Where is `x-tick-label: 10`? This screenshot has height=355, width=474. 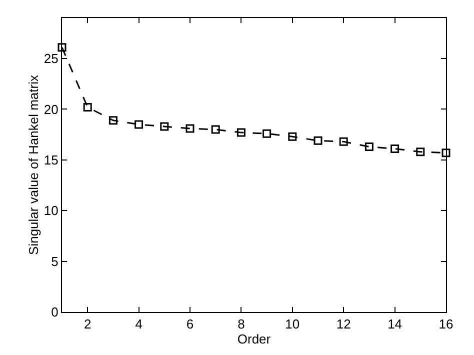 x-tick-label: 10 is located at coordinates (292, 324).